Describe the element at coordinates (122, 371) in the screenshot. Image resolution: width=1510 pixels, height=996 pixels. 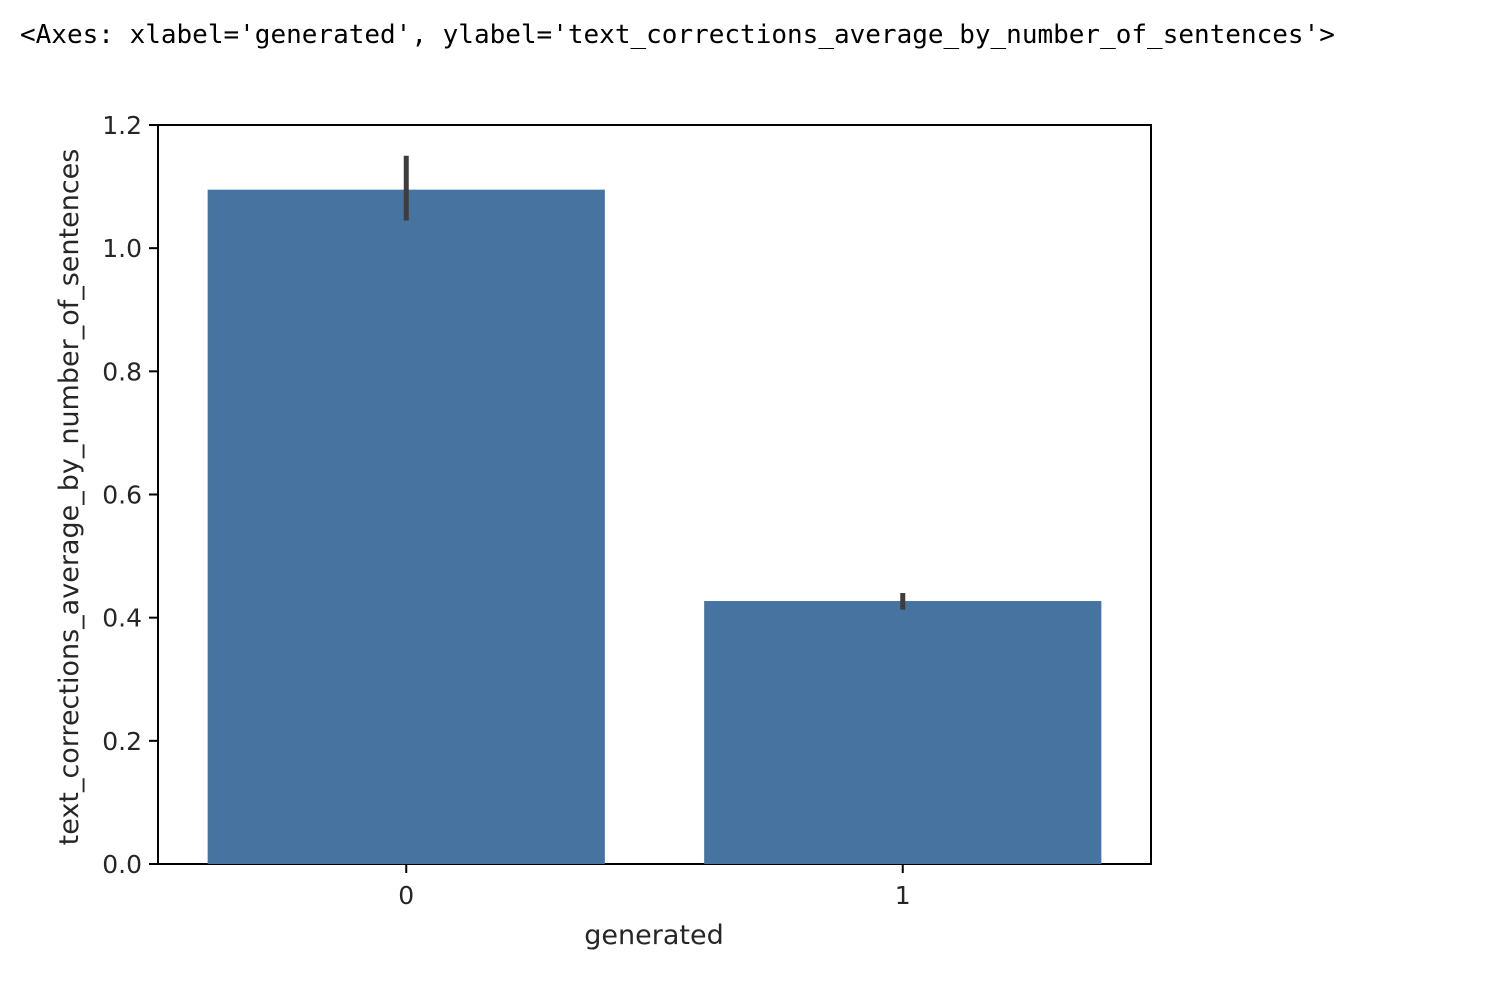
I see `y-tick-label: 0.8` at that location.